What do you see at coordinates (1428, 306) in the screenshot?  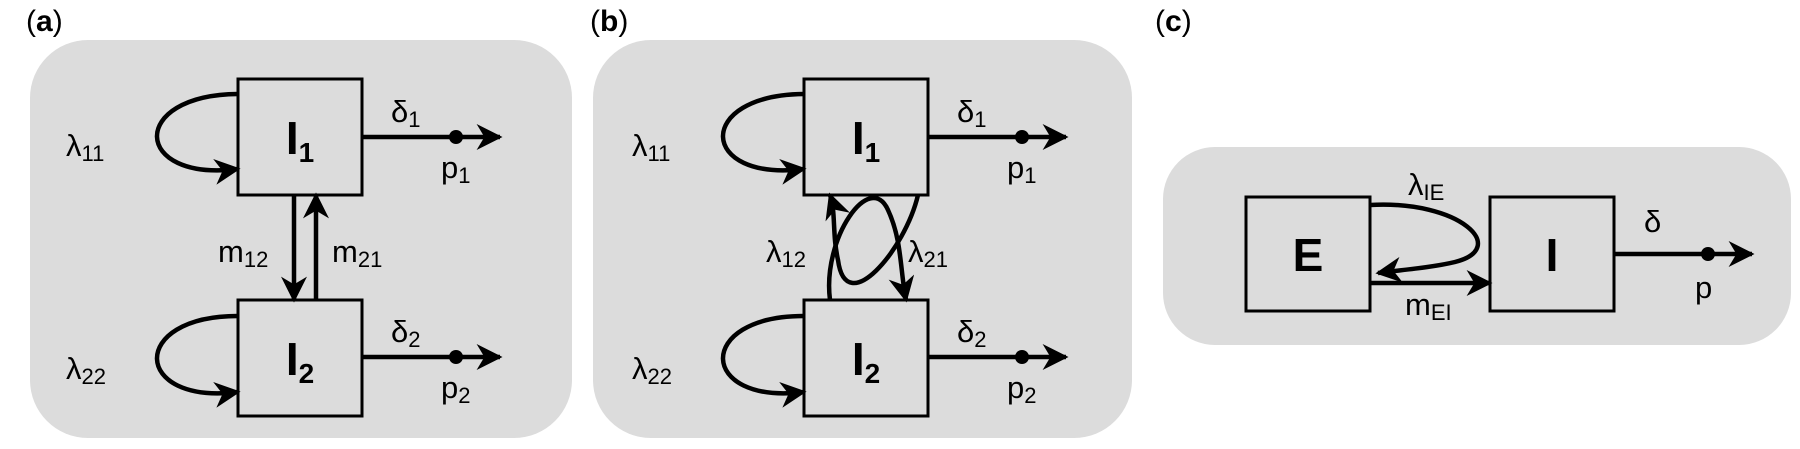 I see `panel-c-m-ei: mEI` at bounding box center [1428, 306].